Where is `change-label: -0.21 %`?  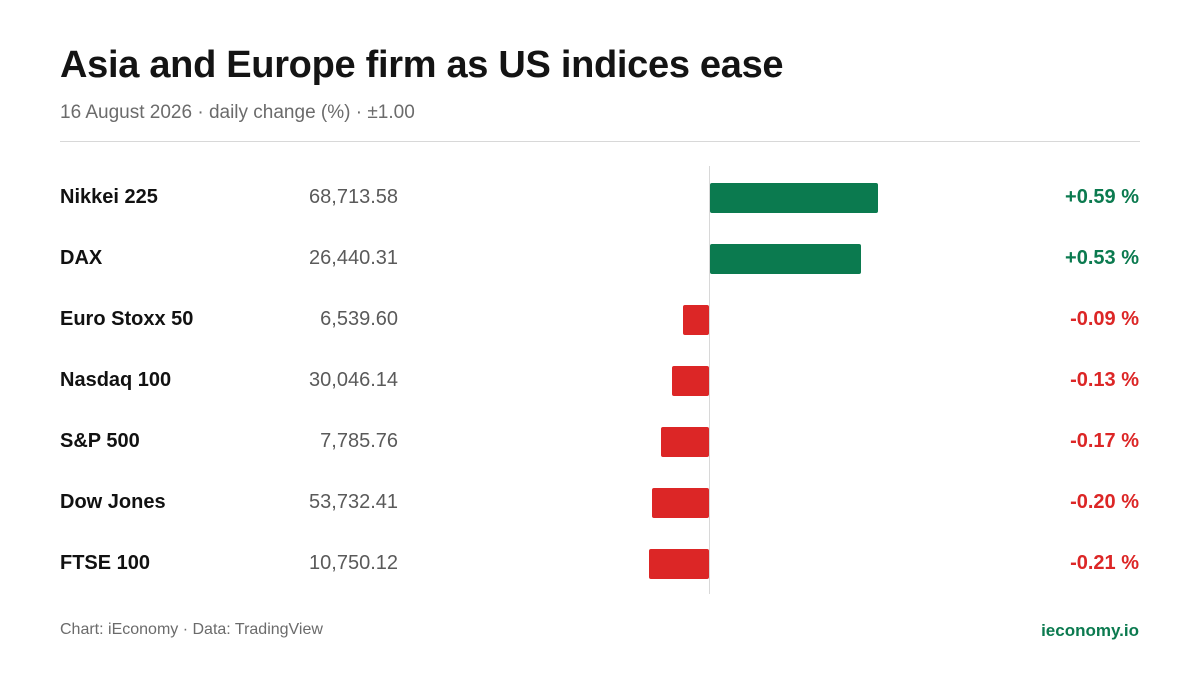
change-label: -0.21 % is located at coordinates (1104, 563).